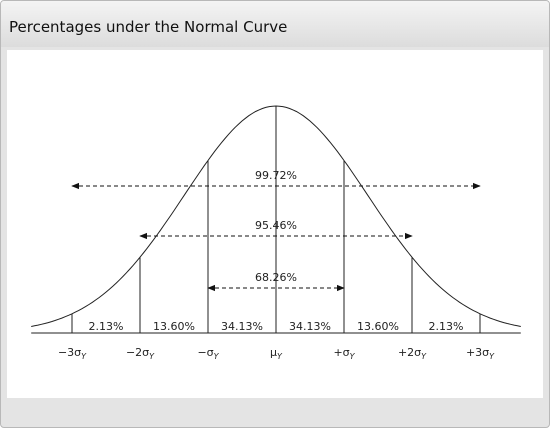 The height and width of the screenshot is (428, 550). What do you see at coordinates (148, 27) in the screenshot?
I see `title: Percentages under the Normal Curve` at bounding box center [148, 27].